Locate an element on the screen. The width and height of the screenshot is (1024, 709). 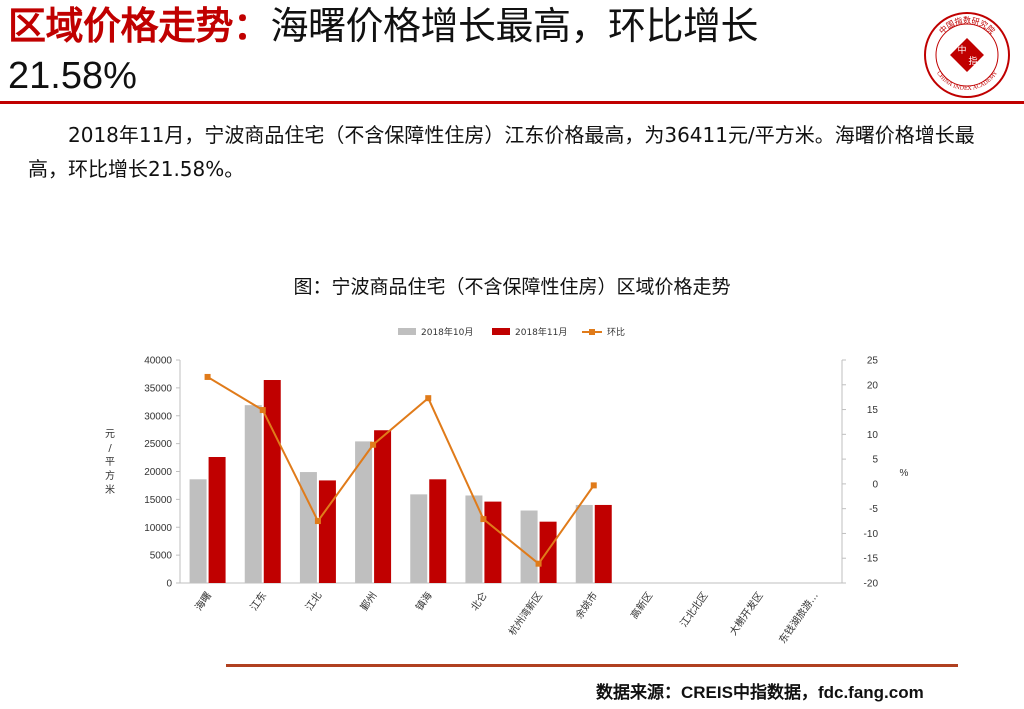
right-tick-label: 0 is located at coordinates (875, 484).